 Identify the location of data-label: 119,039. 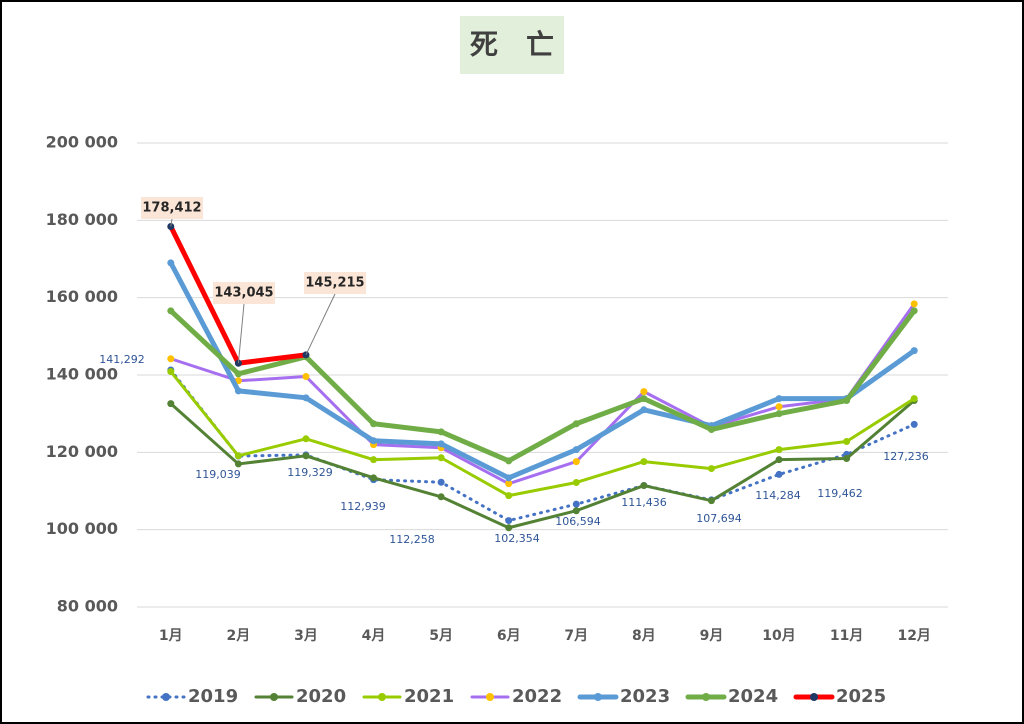
(218, 474).